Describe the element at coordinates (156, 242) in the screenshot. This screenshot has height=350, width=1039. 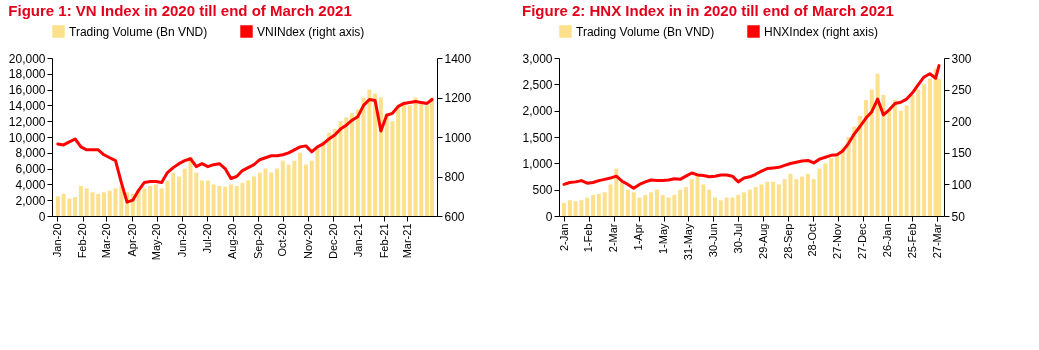
I see `x-tick-label: May-20` at that location.